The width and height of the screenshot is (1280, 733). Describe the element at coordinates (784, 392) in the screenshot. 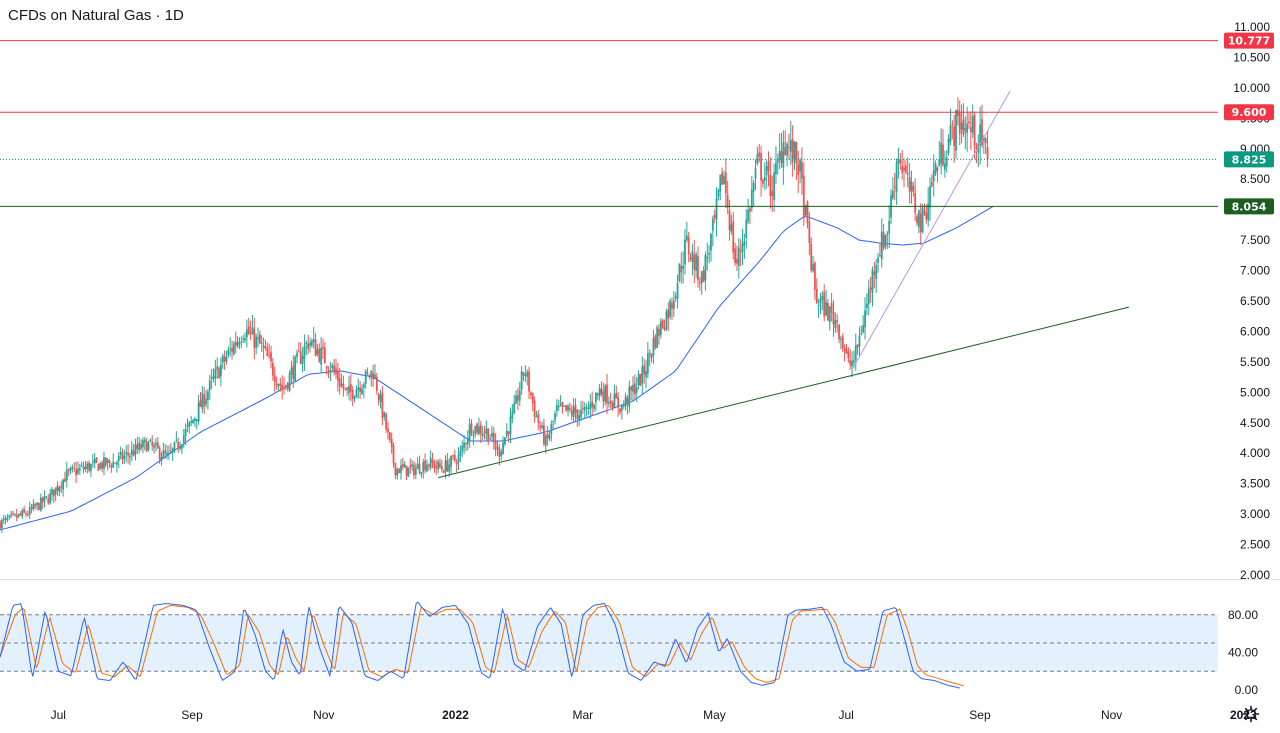

I see `trendline-rising-support` at that location.